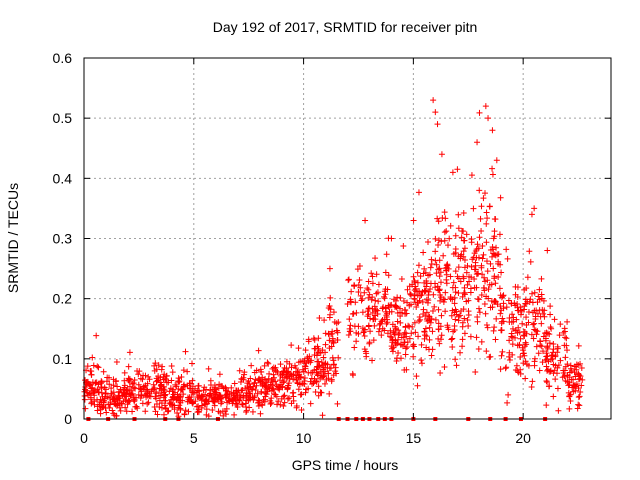  What do you see at coordinates (63, 299) in the screenshot?
I see `y-tick-label: 0.2` at bounding box center [63, 299].